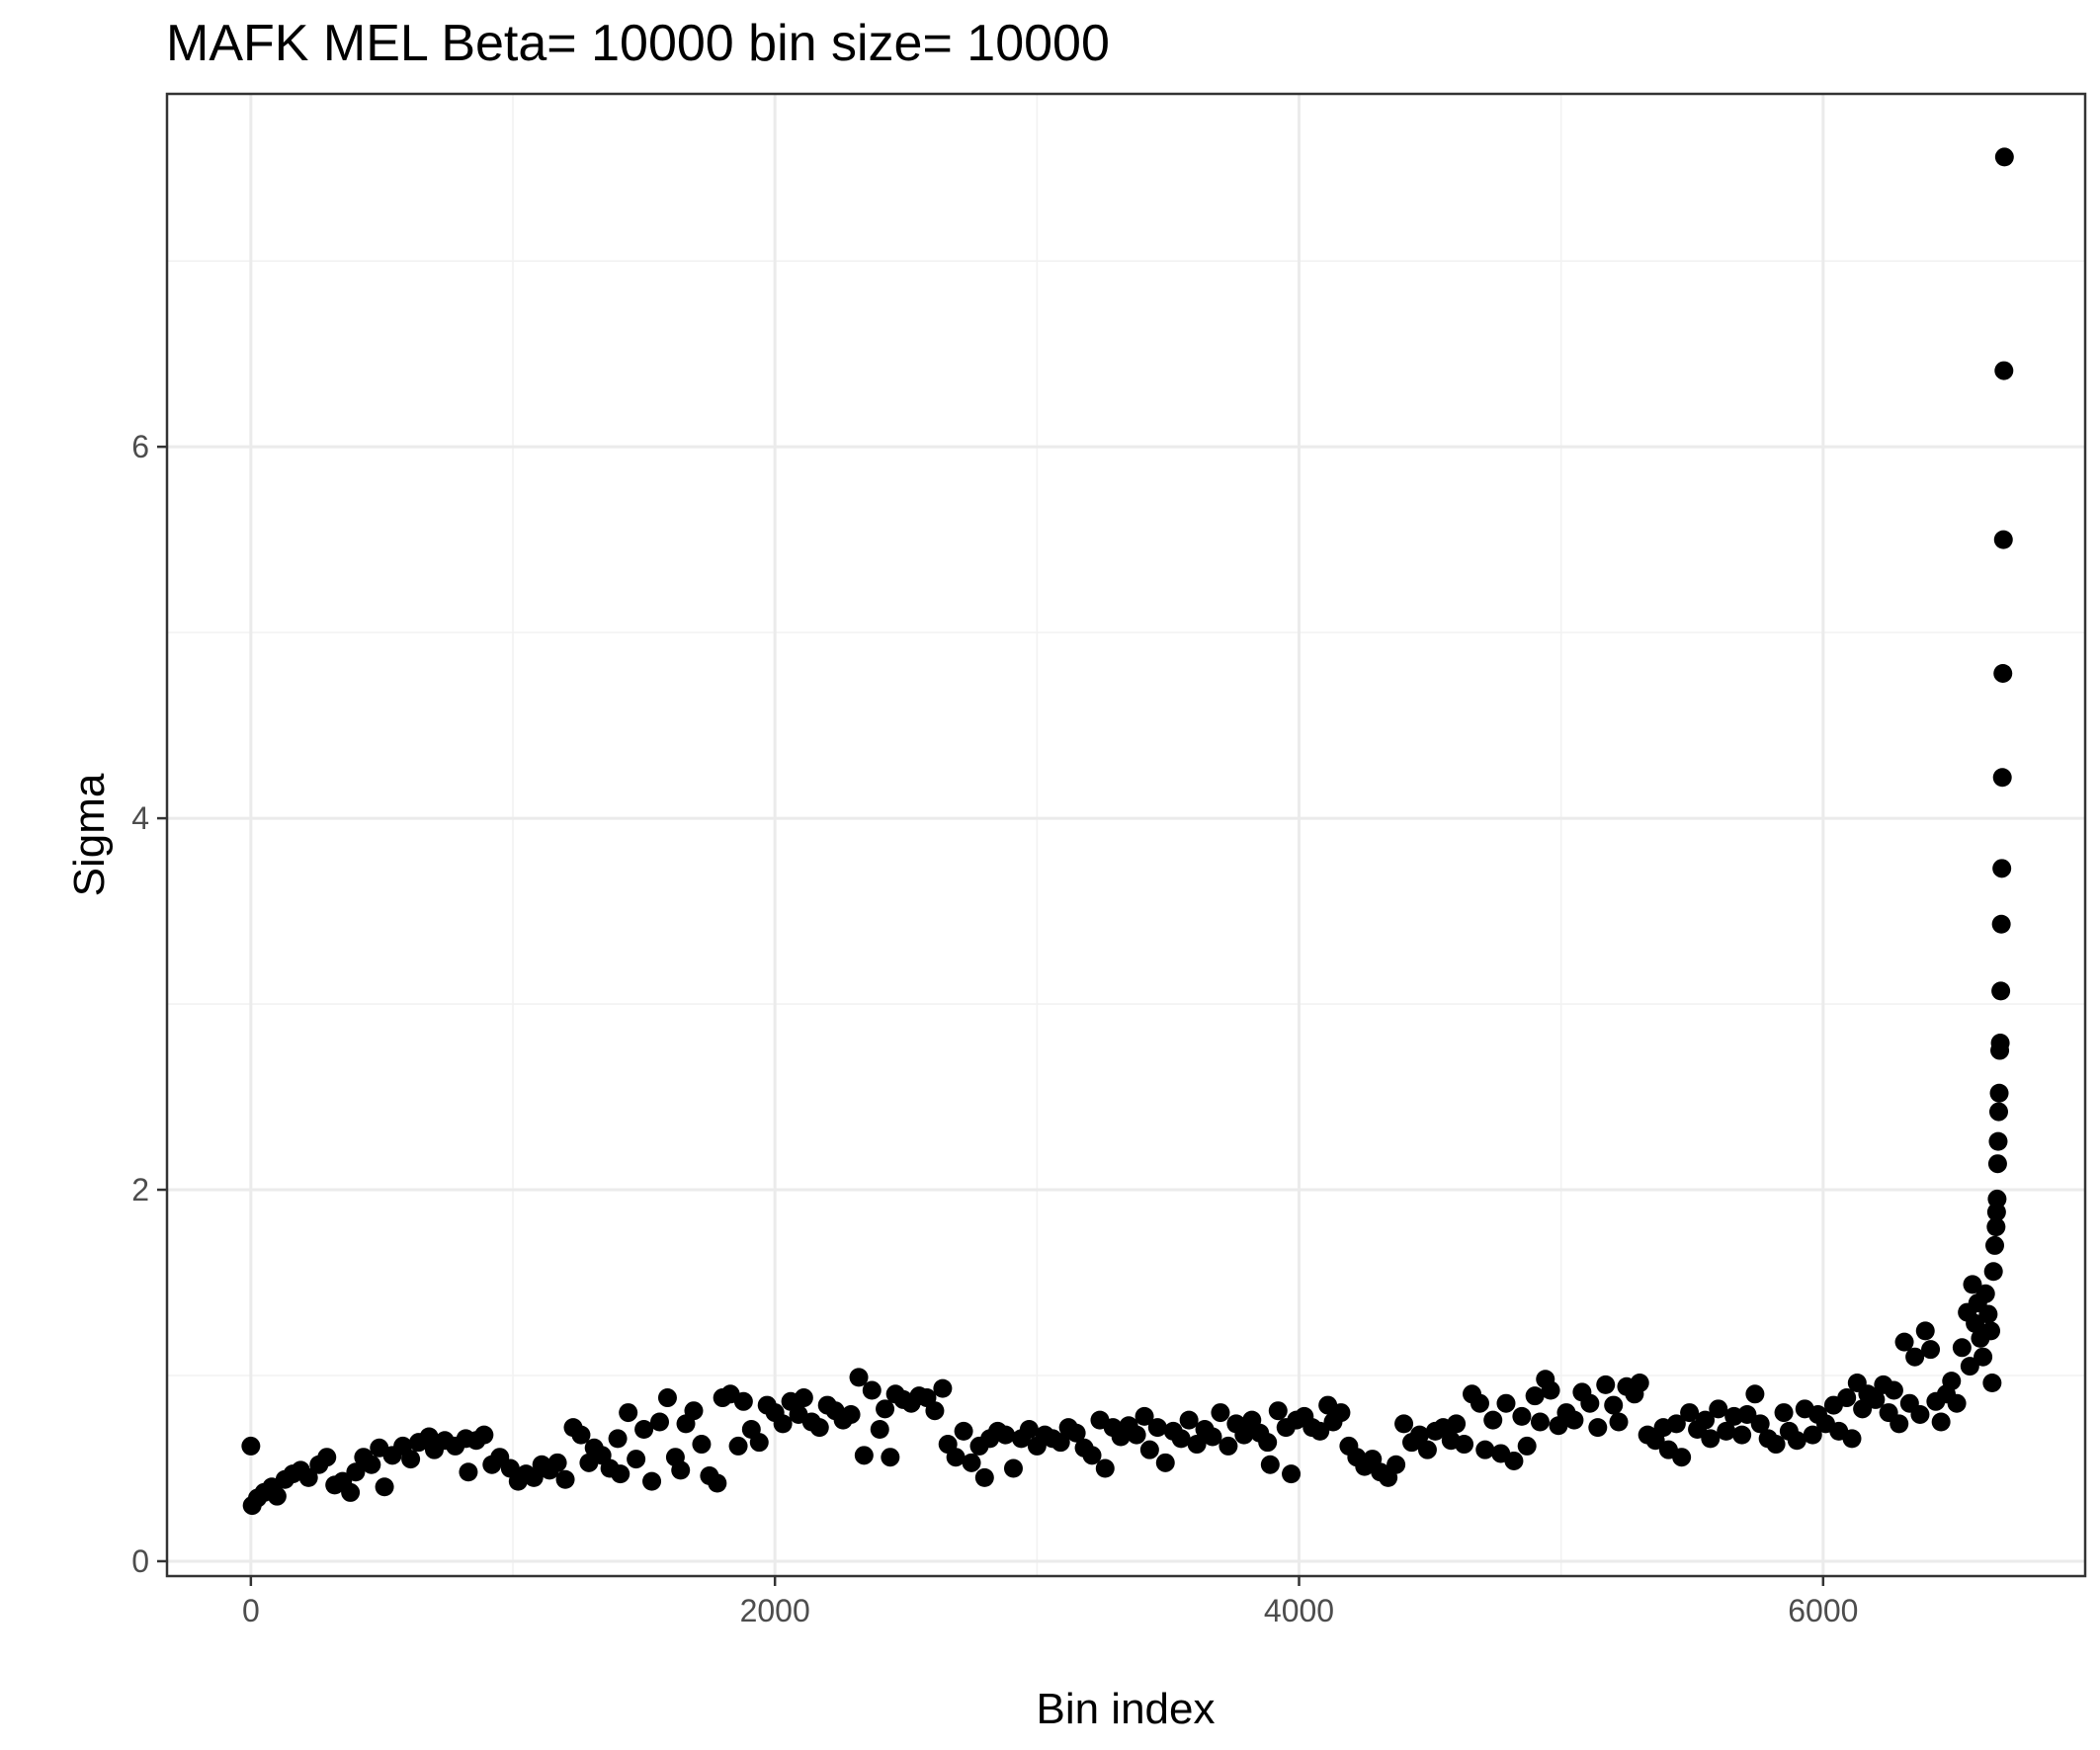  Describe the element at coordinates (140, 818) in the screenshot. I see `y-tick-label: 4` at that location.